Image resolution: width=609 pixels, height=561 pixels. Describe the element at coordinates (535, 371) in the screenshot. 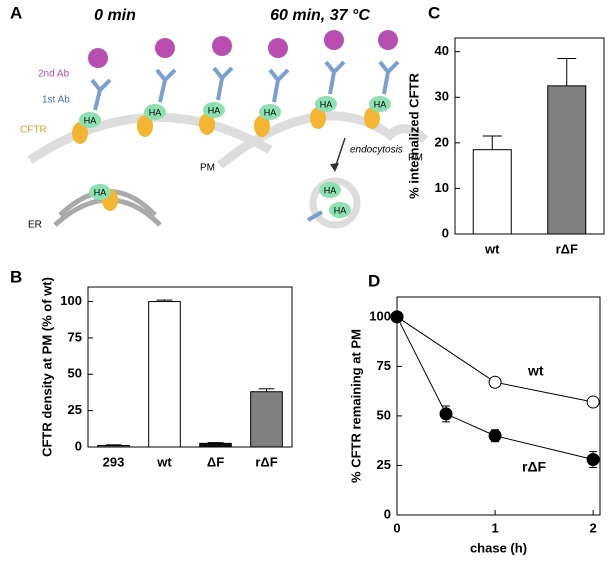

I see `series-label: wt` at that location.